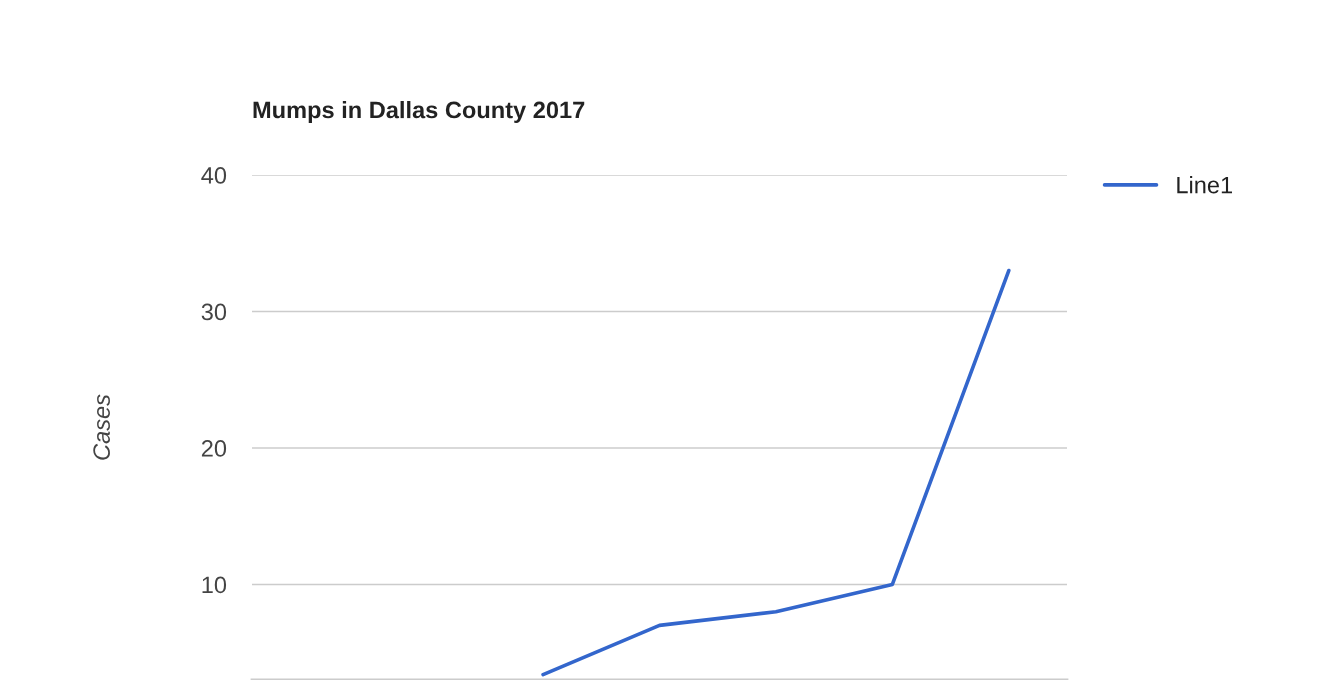  Describe the element at coordinates (214, 448) in the screenshot. I see `y-tick-label: 20` at that location.